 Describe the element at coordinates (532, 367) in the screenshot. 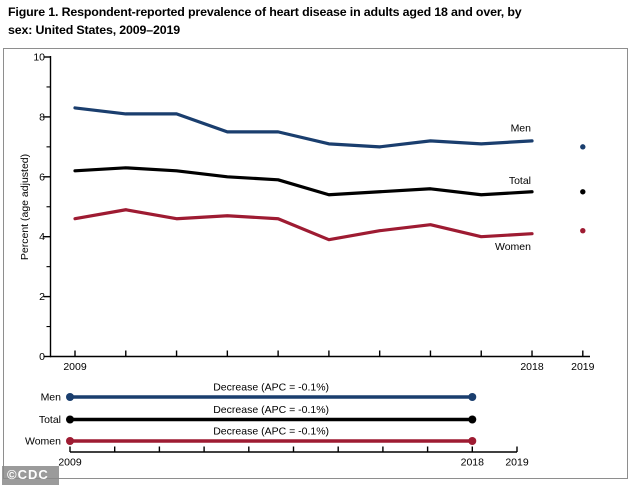

I see `x-tick-label: 2018` at that location.